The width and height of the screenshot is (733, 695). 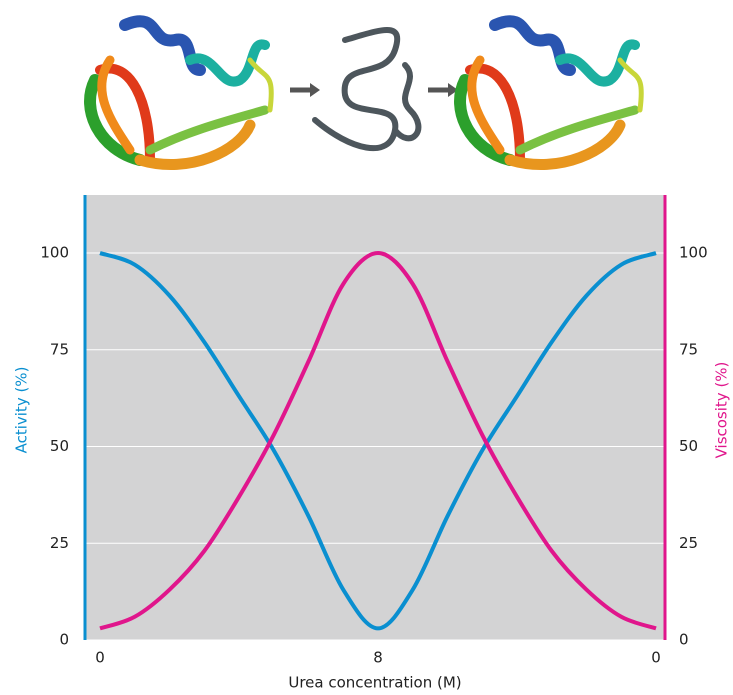 I want to click on y2-tick-label: 50, so click(x=688, y=446).